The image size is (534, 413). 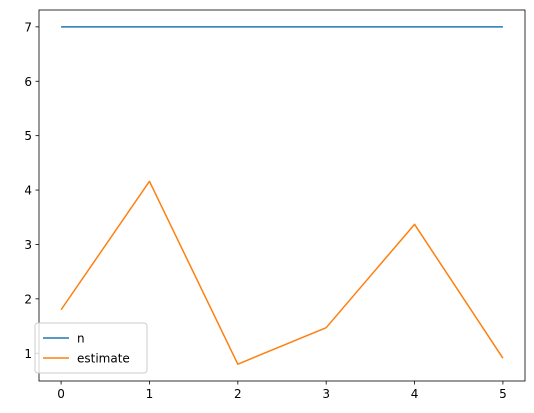 What do you see at coordinates (28, 191) in the screenshot?
I see `y-tick-label: 4` at bounding box center [28, 191].